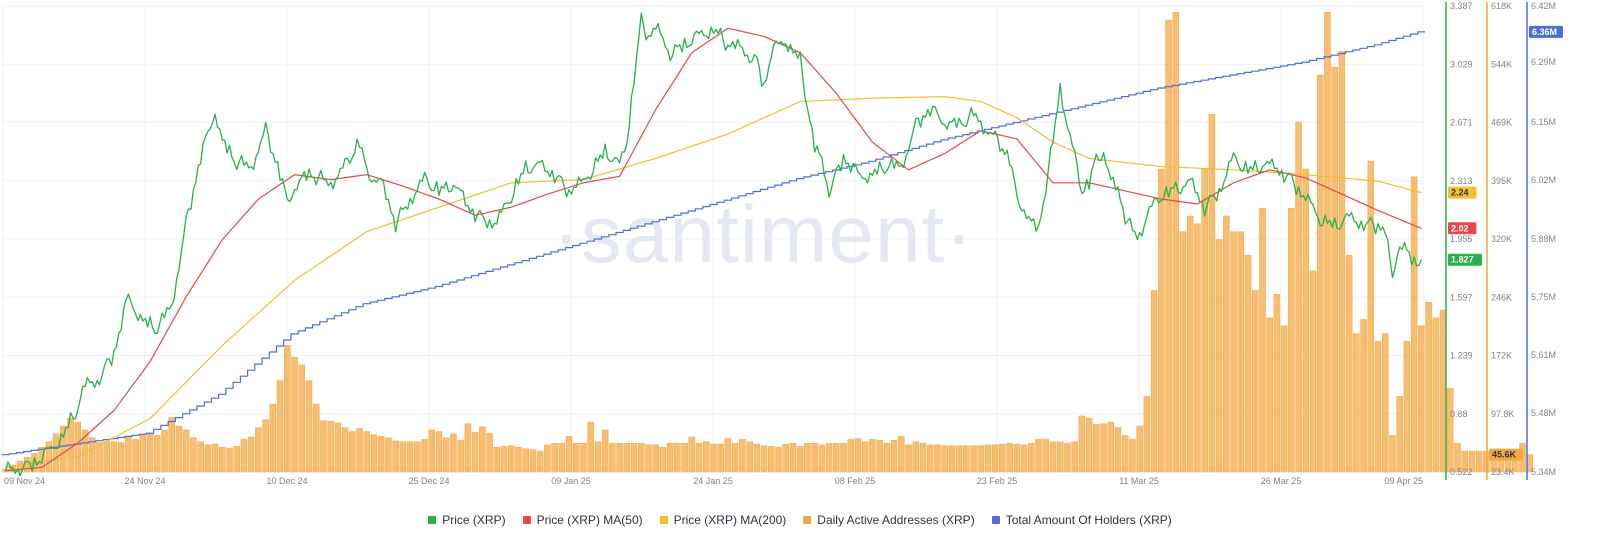 Image resolution: width=1600 pixels, height=541 pixels. I want to click on price-last-value-badge: 1.827, so click(1465, 259).